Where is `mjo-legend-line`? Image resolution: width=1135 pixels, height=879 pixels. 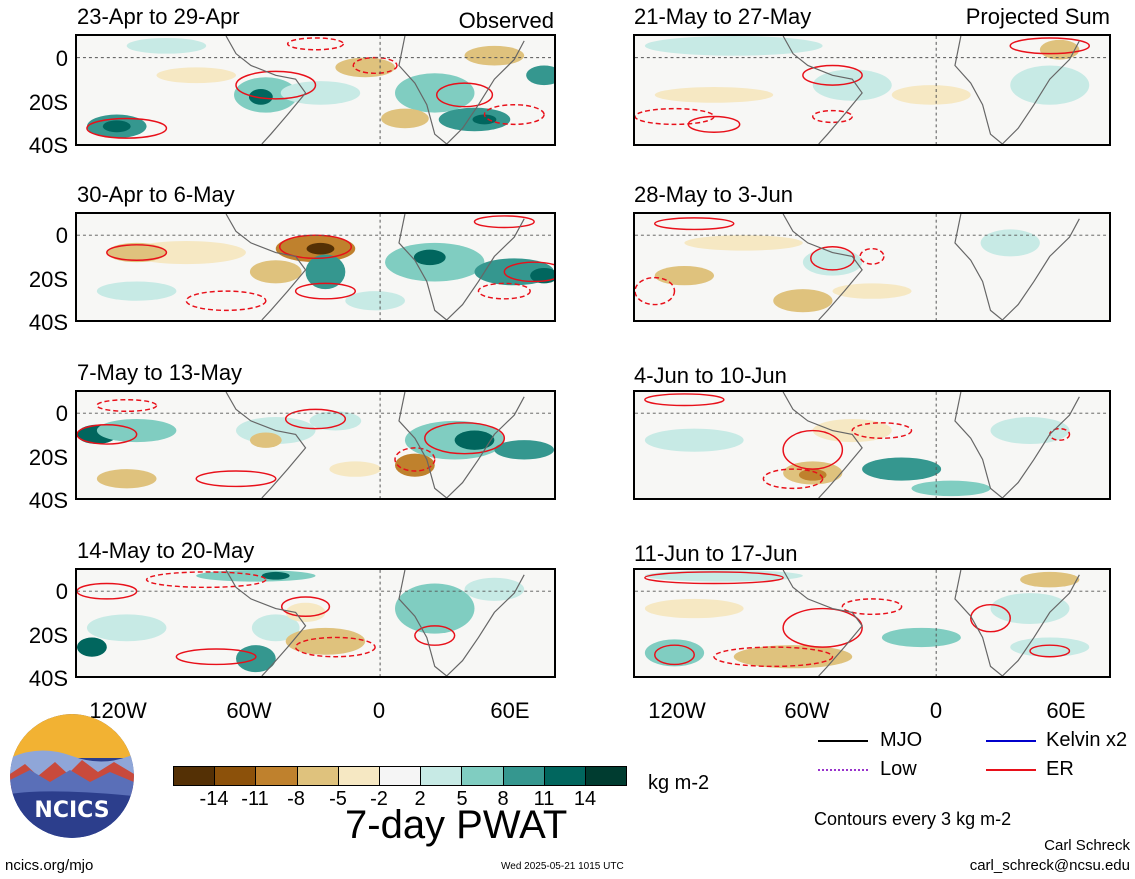
mjo-legend-line is located at coordinates (843, 741).